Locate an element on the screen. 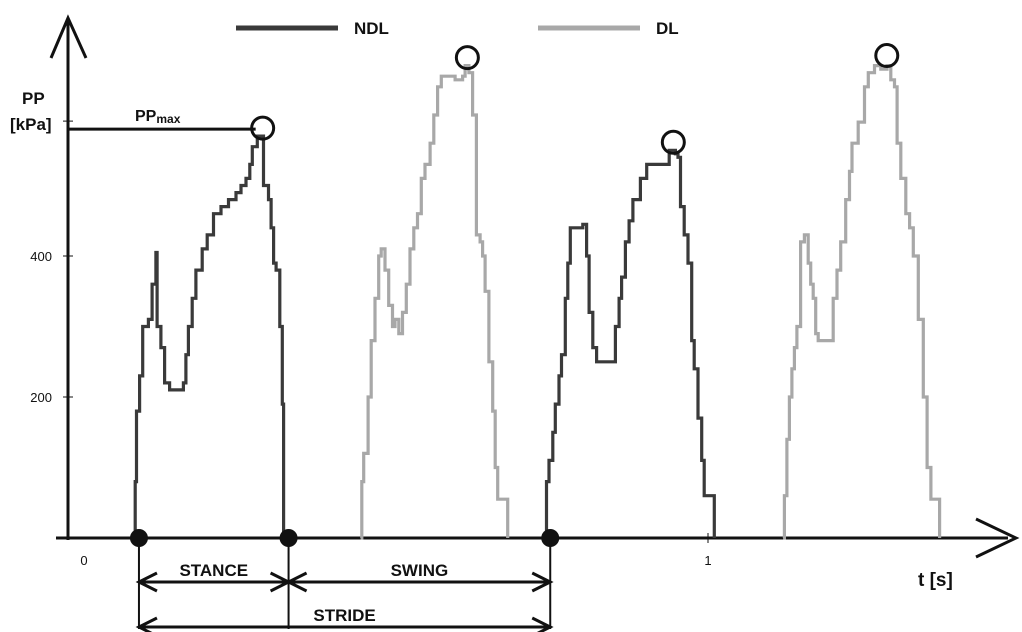 The height and width of the screenshot is (632, 1022). ppmax-label: PPmax is located at coordinates (158, 117).